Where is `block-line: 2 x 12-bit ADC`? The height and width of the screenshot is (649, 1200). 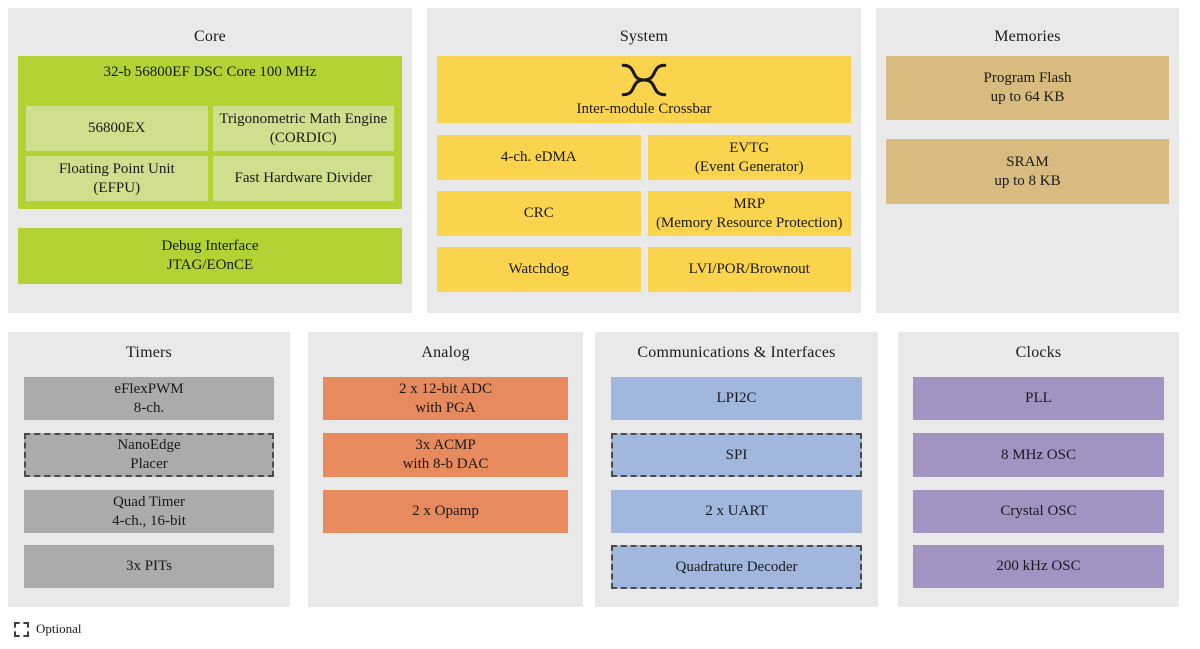 block-line: 2 x 12-bit ADC is located at coordinates (445, 388).